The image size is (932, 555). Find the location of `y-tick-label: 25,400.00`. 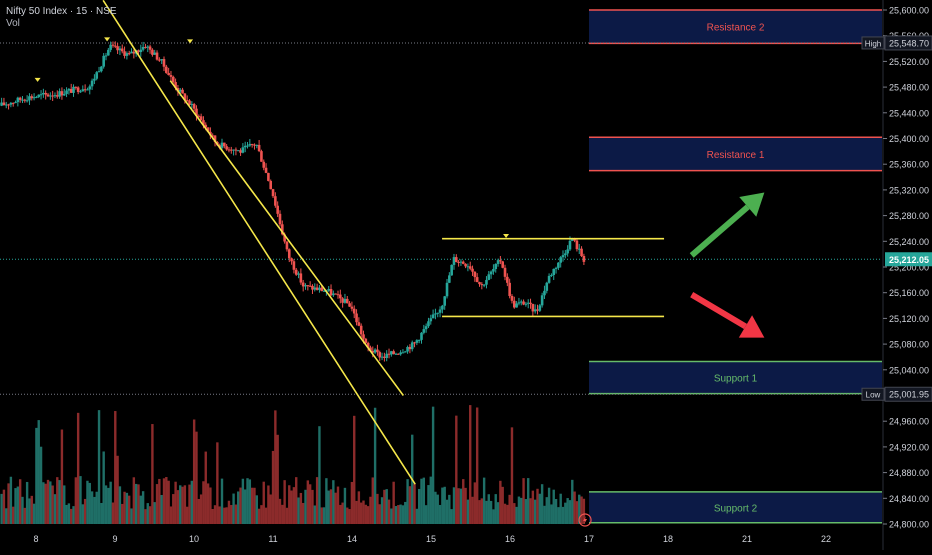

y-tick-label: 25,400.00 is located at coordinates (909, 139).